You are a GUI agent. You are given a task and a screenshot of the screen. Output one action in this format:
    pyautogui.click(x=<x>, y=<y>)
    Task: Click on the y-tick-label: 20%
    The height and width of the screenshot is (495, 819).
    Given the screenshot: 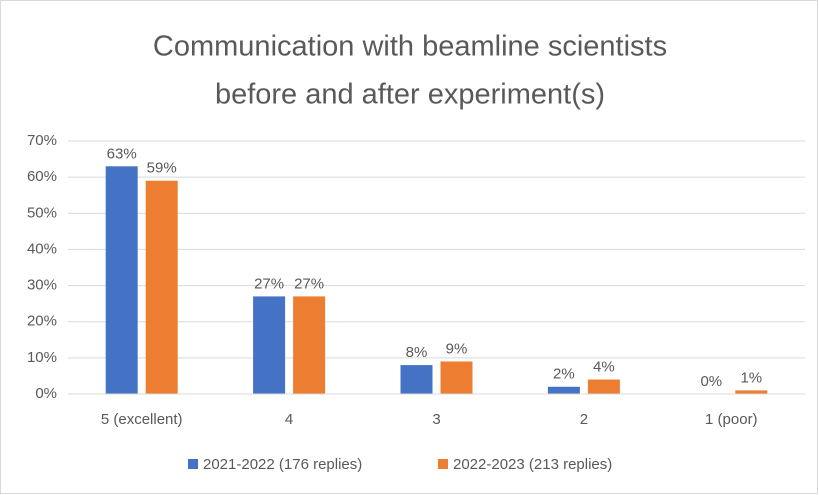 What is the action you would take?
    pyautogui.click(x=42, y=321)
    